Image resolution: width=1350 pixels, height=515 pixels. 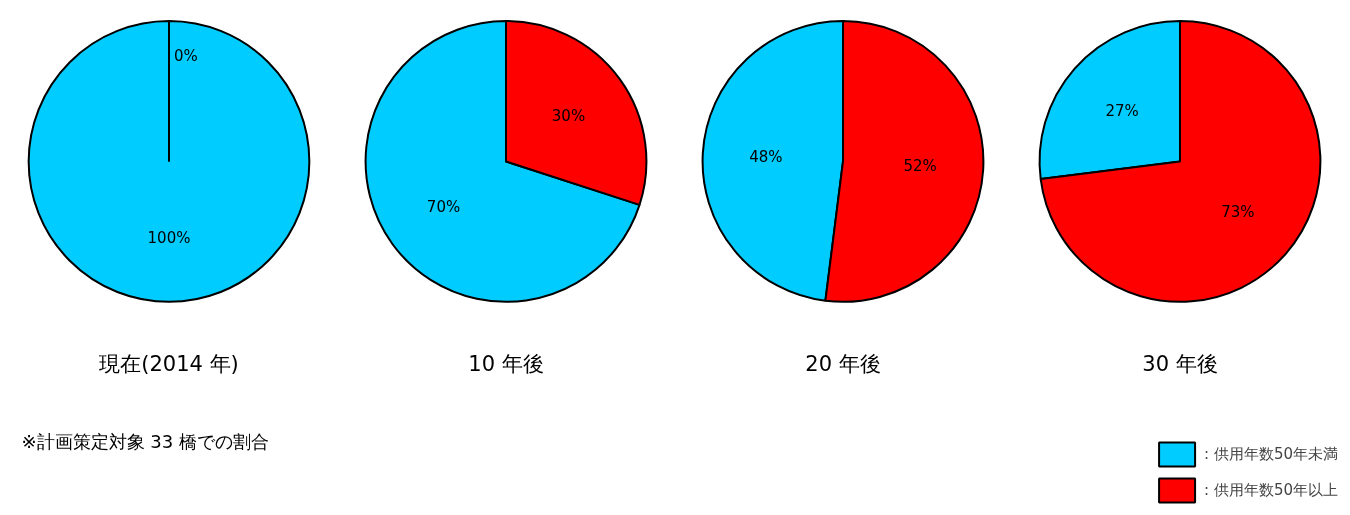 What do you see at coordinates (169, 238) in the screenshot?
I see `data-label: 100%` at bounding box center [169, 238].